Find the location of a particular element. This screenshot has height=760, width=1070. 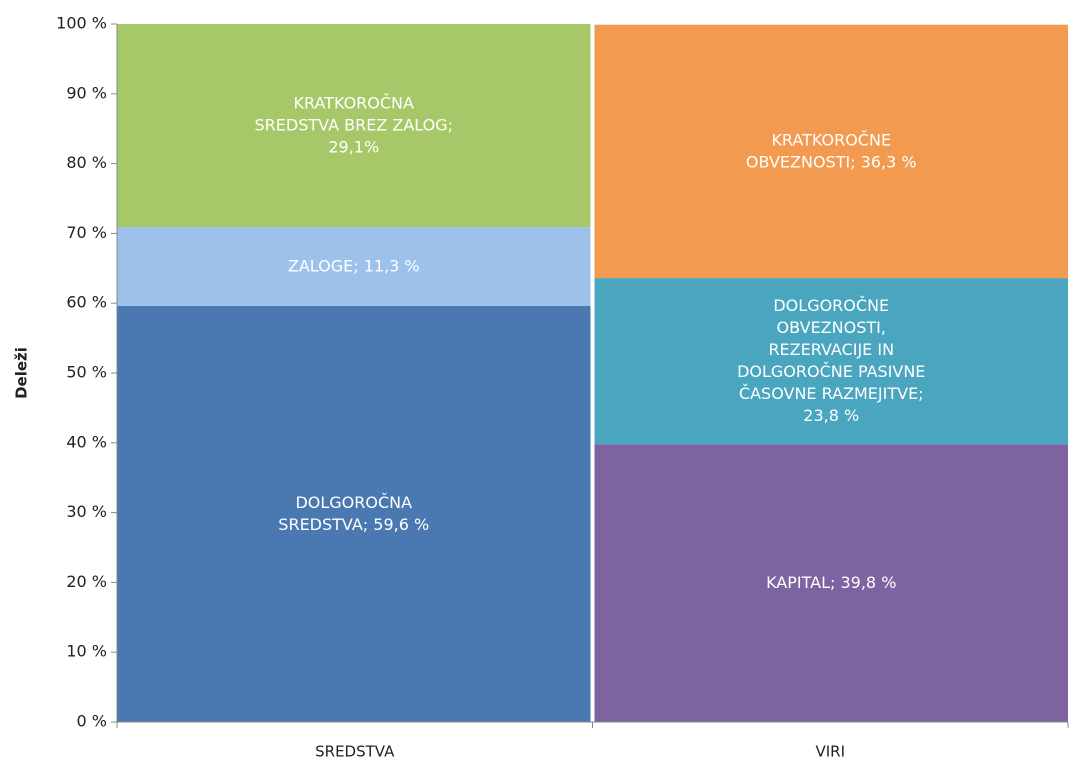

data-label-line: OBVEZNOSTI; 36,3 % is located at coordinates (831, 161).